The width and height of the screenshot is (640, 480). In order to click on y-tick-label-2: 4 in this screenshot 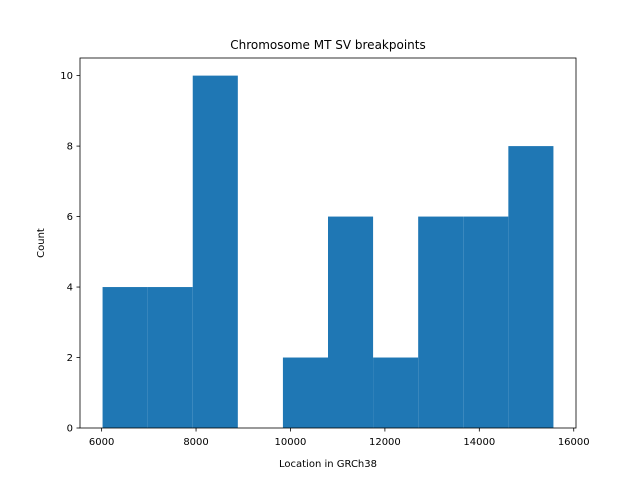, I will do `click(70, 288)`.